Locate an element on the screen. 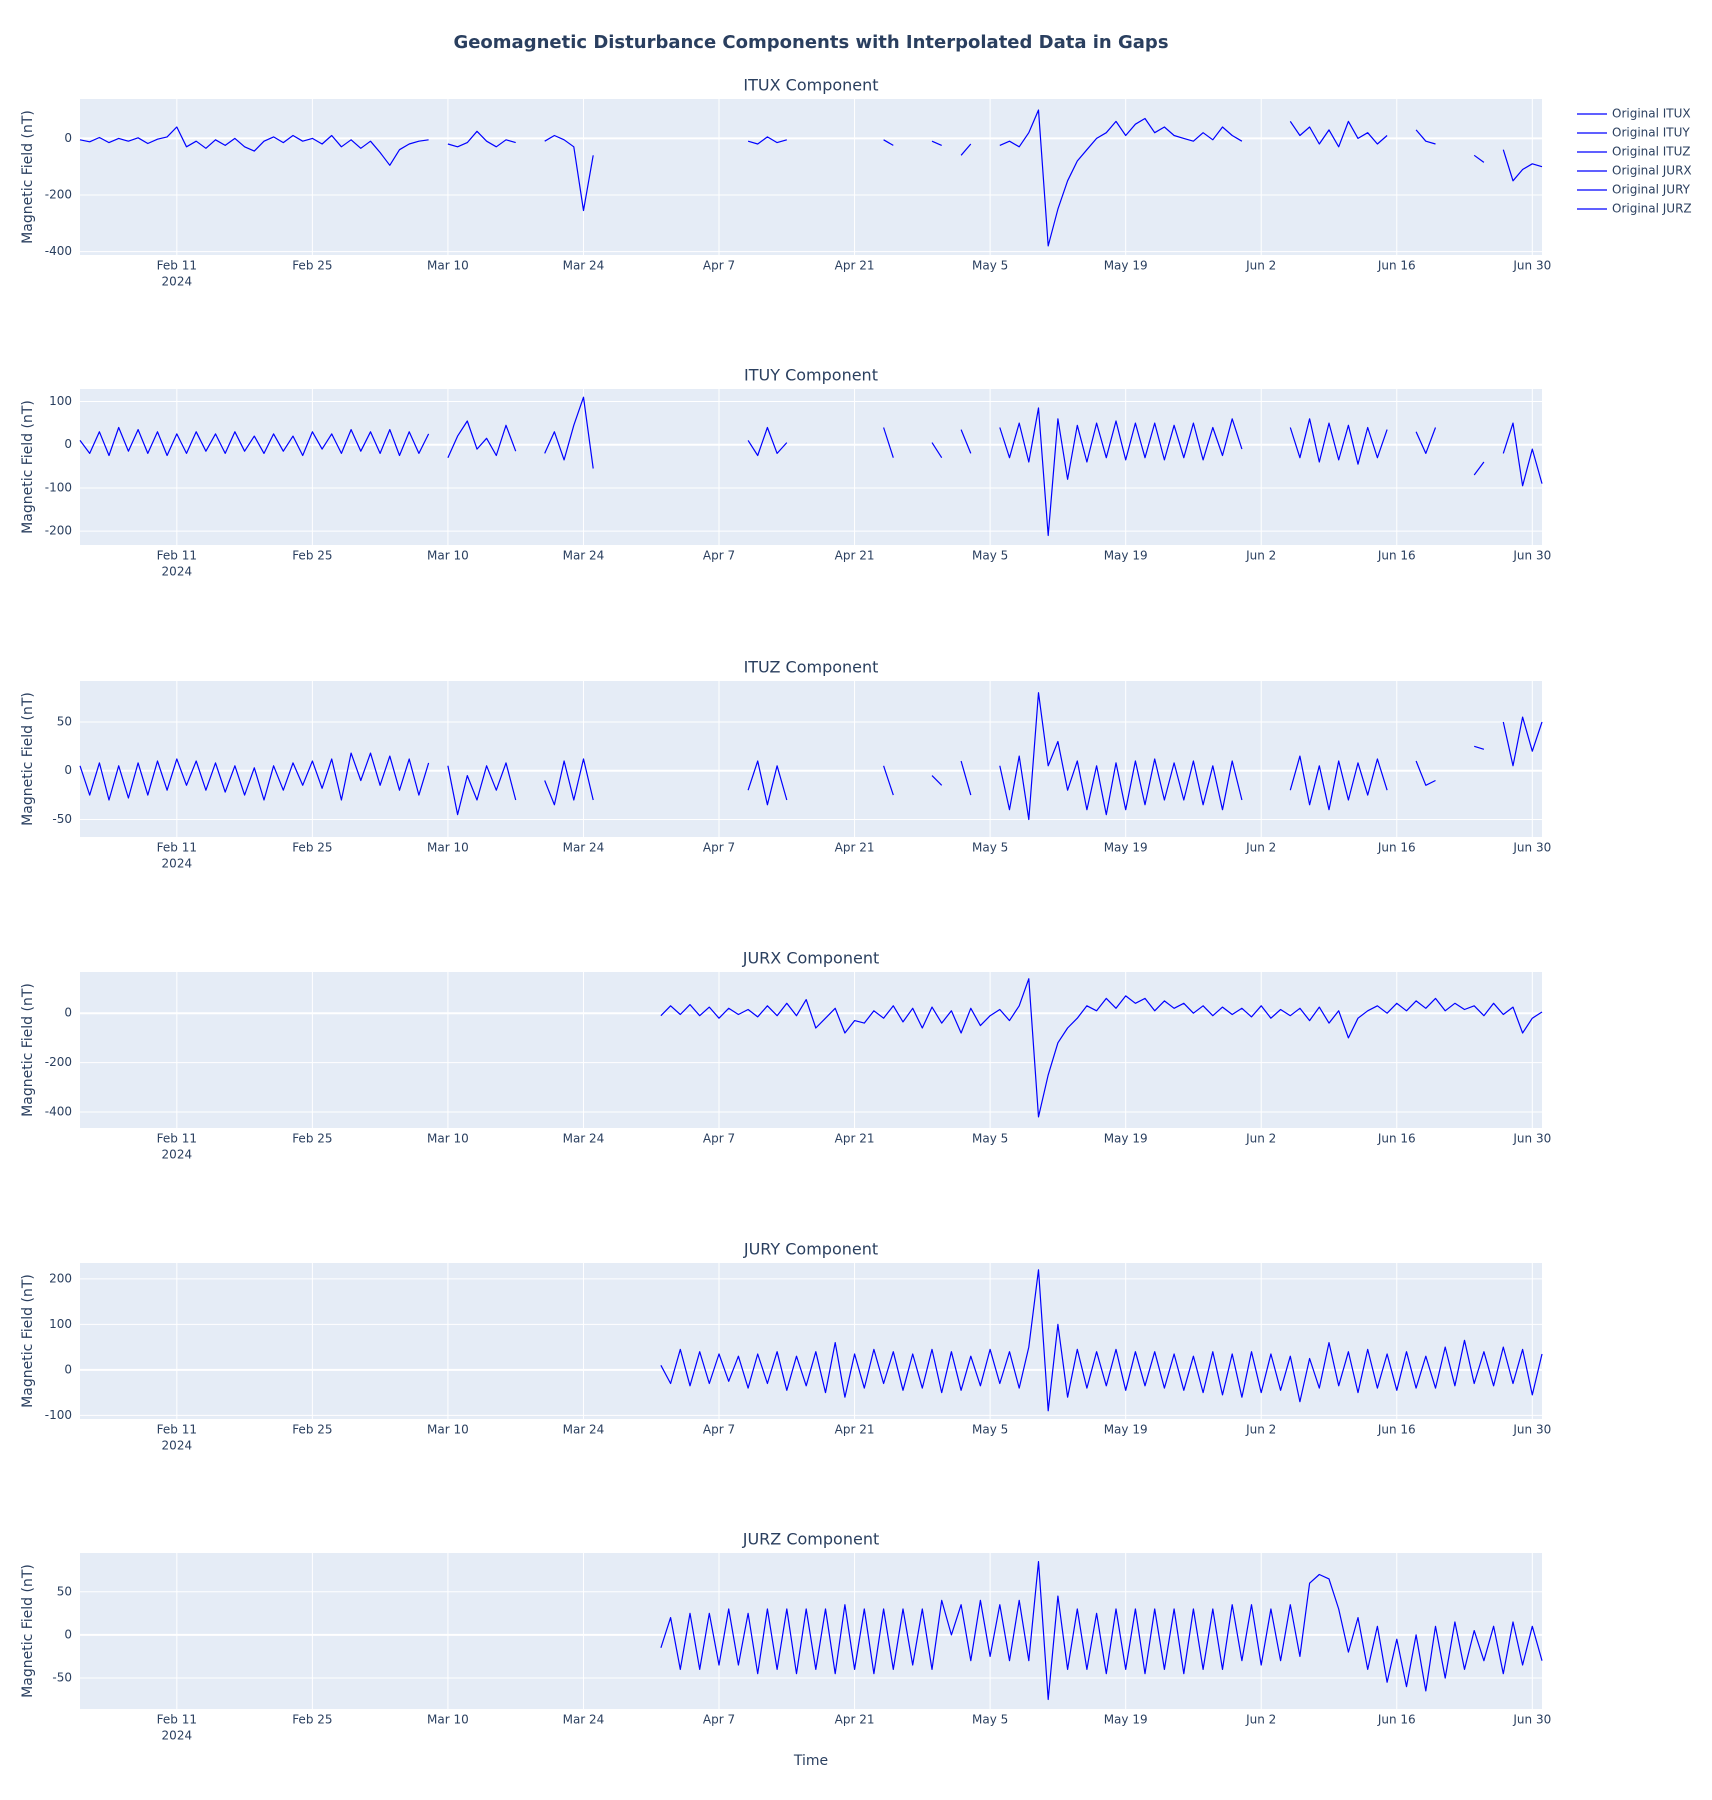 The height and width of the screenshot is (1800, 1712). legend-label: Original ITUZ is located at coordinates (1651, 152).